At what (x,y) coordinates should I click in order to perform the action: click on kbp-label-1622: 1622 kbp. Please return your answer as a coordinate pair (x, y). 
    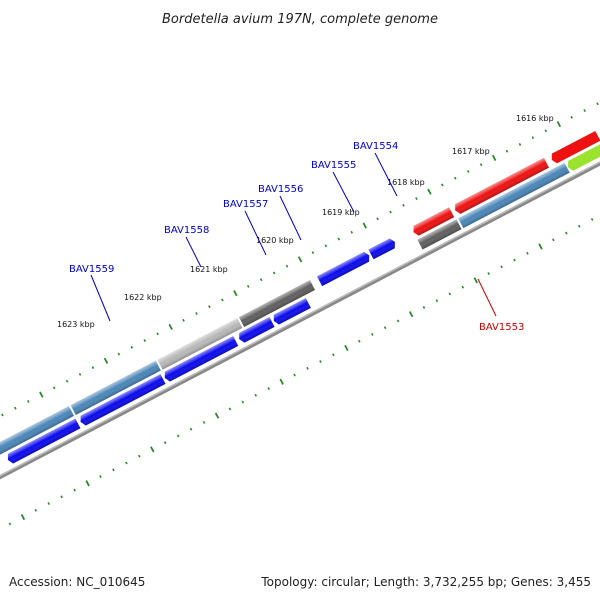
    Looking at the image, I should click on (143, 297).